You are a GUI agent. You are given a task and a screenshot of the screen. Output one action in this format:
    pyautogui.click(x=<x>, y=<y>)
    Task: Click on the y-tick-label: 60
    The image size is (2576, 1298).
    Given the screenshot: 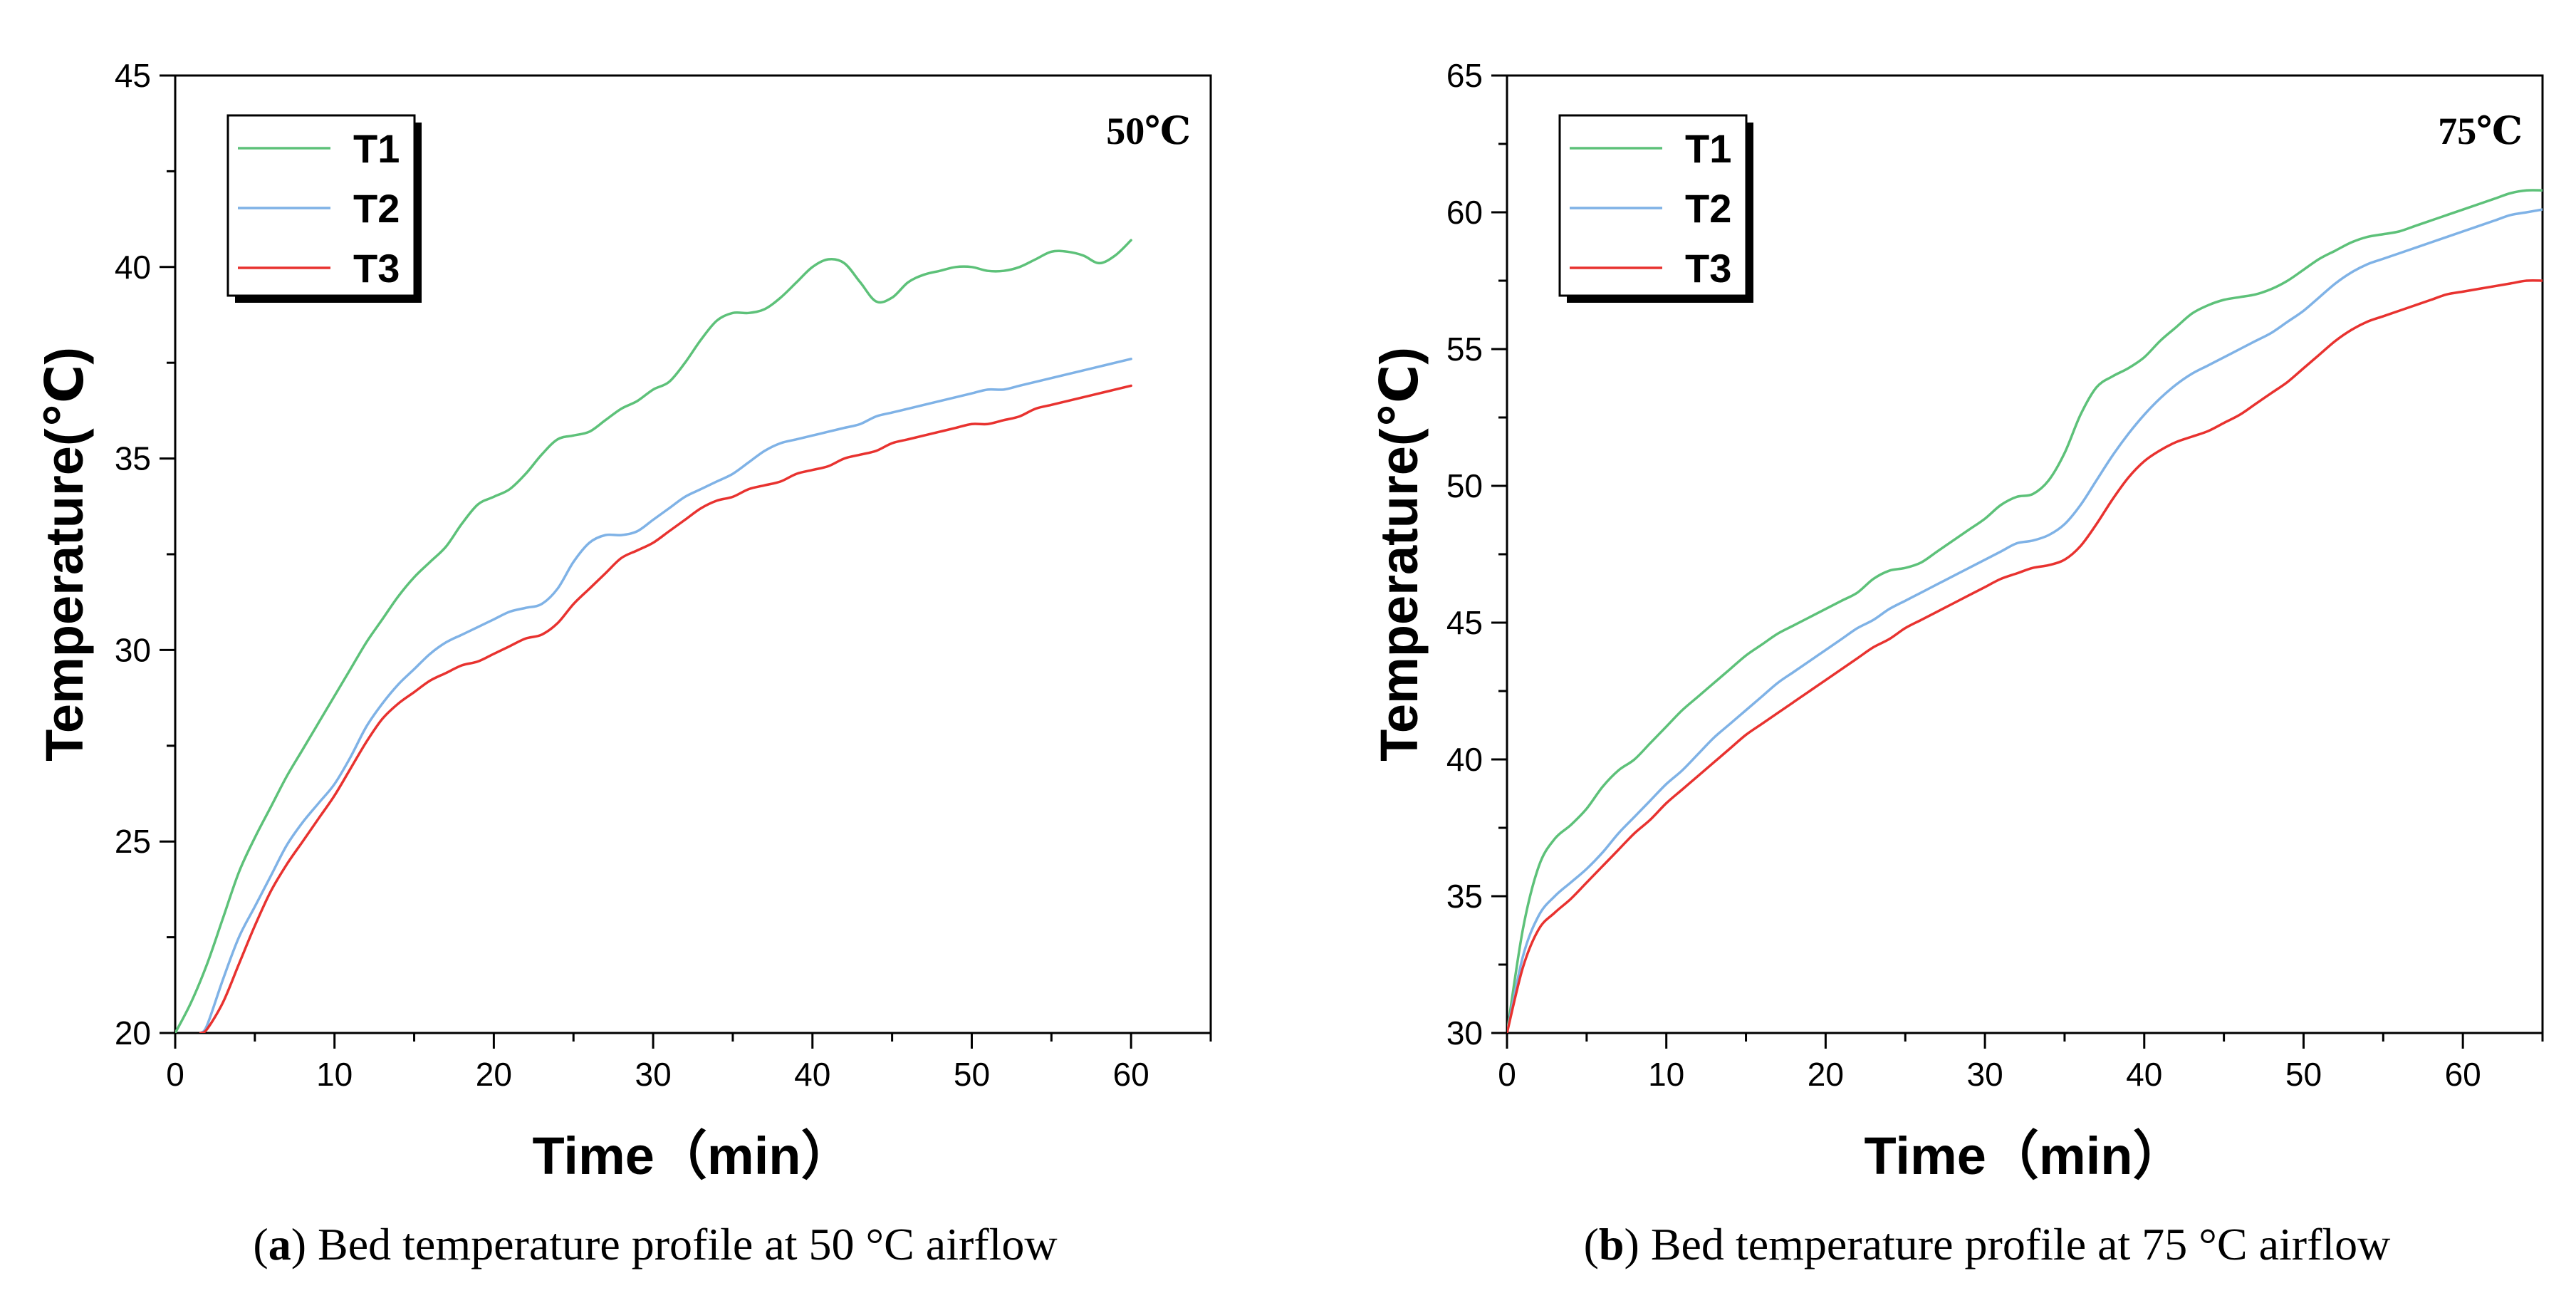 What is the action you would take?
    pyautogui.click(x=1464, y=212)
    